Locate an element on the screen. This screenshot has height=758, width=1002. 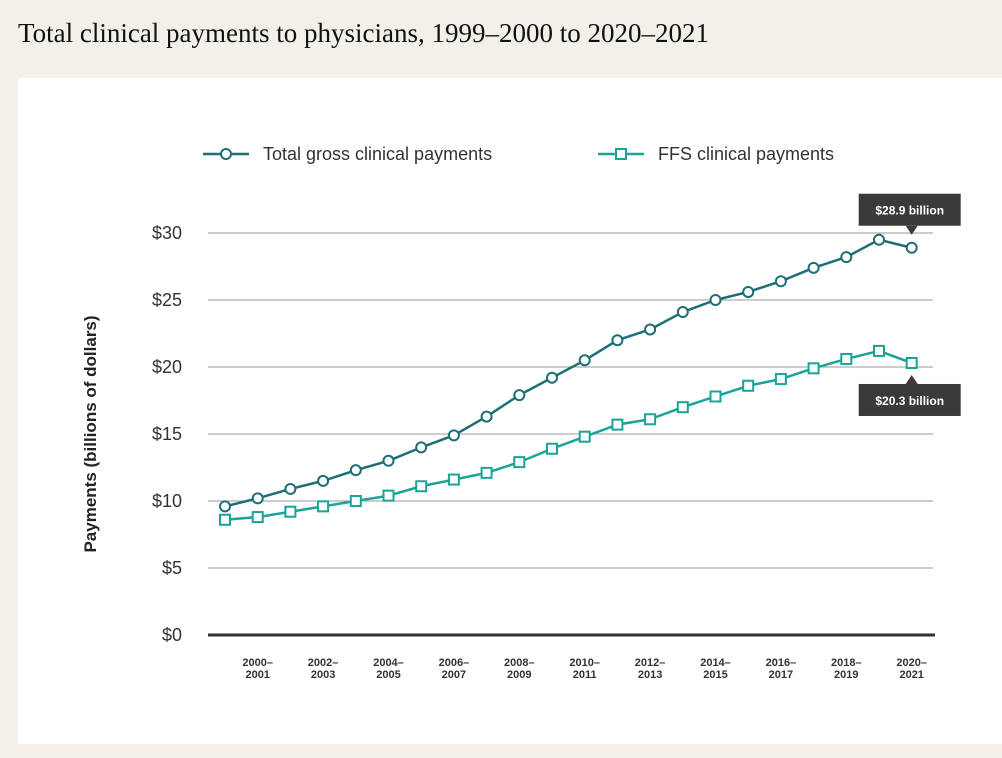
x-tick-label: 2010– 2011 is located at coordinates (584, 669).